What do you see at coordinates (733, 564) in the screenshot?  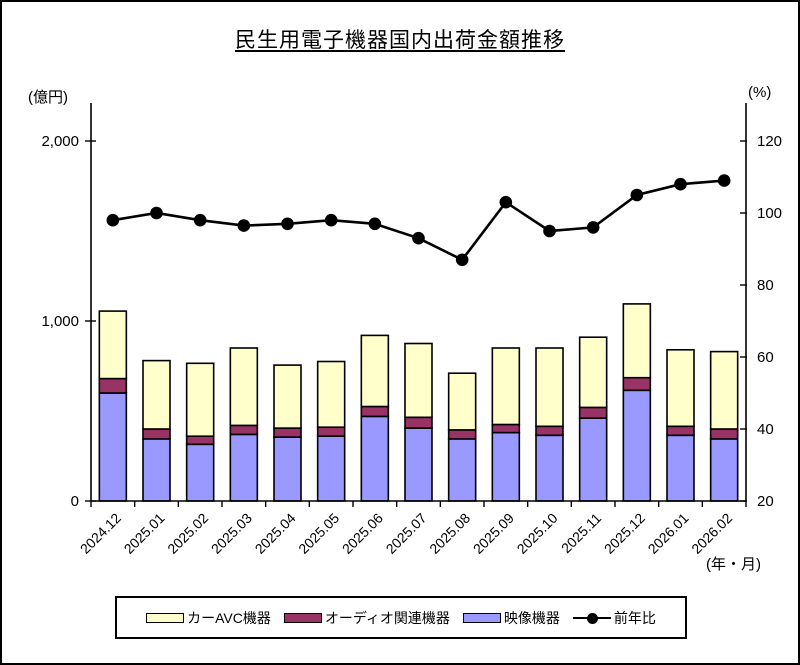 I see `x-axis-unit-label: (年・月)` at bounding box center [733, 564].